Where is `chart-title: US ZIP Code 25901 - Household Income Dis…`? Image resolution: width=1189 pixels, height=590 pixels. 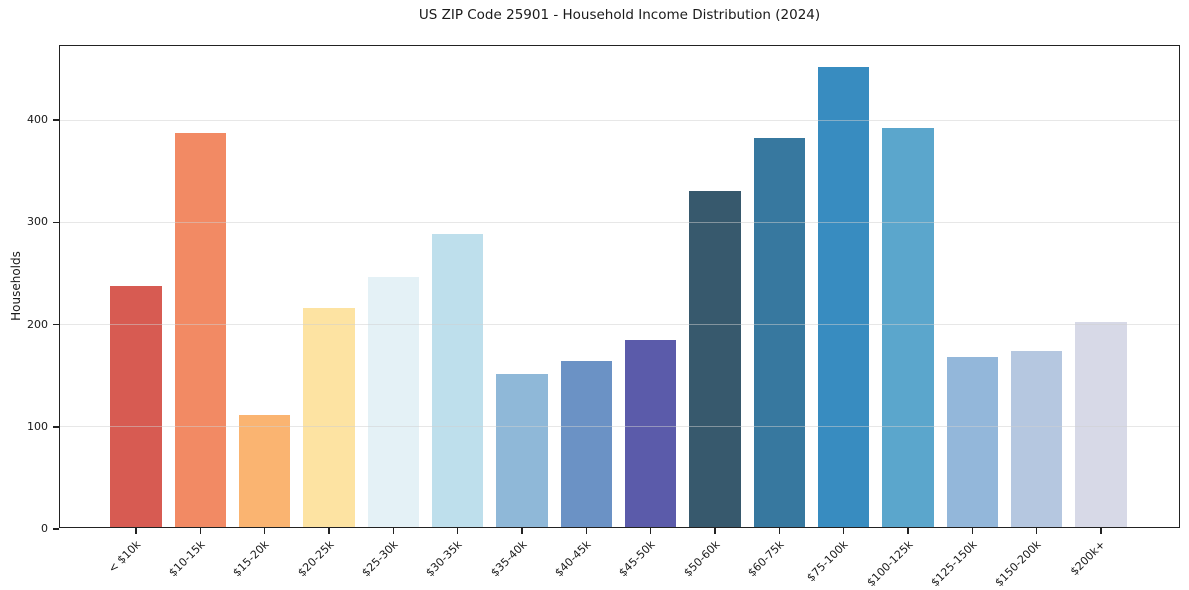 chart-title: US ZIP Code 25901 - Household Income Dis… is located at coordinates (619, 15).